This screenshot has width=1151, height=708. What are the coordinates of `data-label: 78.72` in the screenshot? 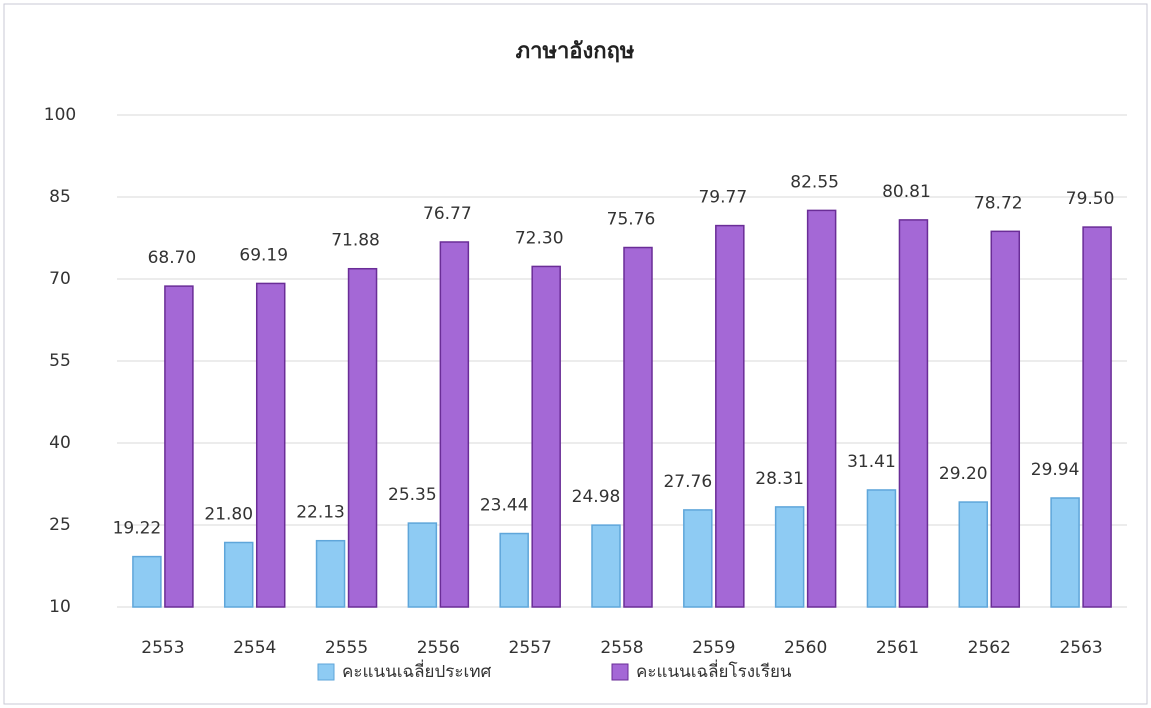 It's located at (998, 203).